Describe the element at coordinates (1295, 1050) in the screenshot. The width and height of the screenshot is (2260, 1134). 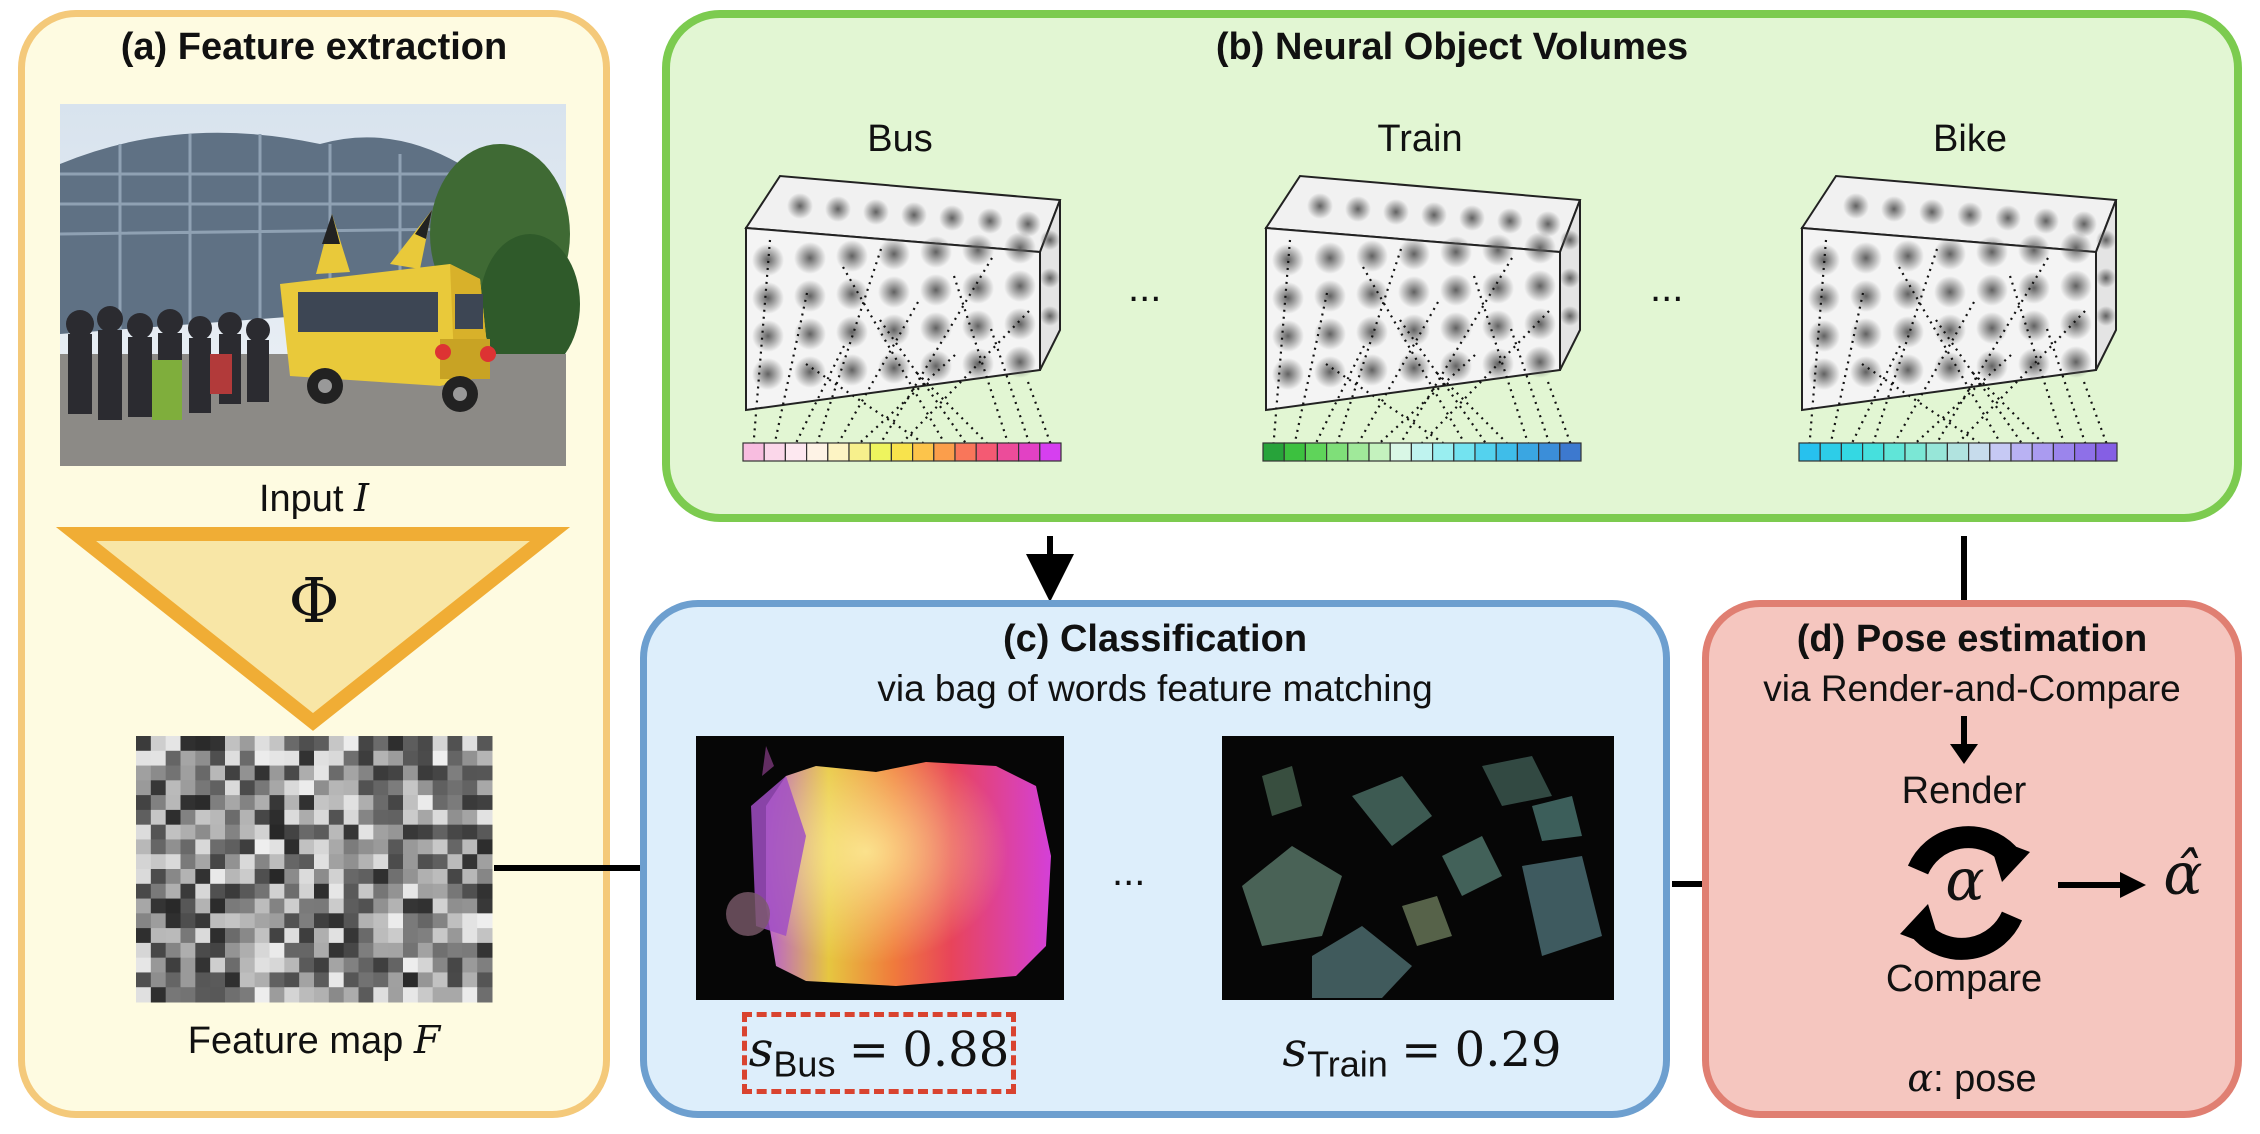
I see `train-score-symbol: s` at that location.